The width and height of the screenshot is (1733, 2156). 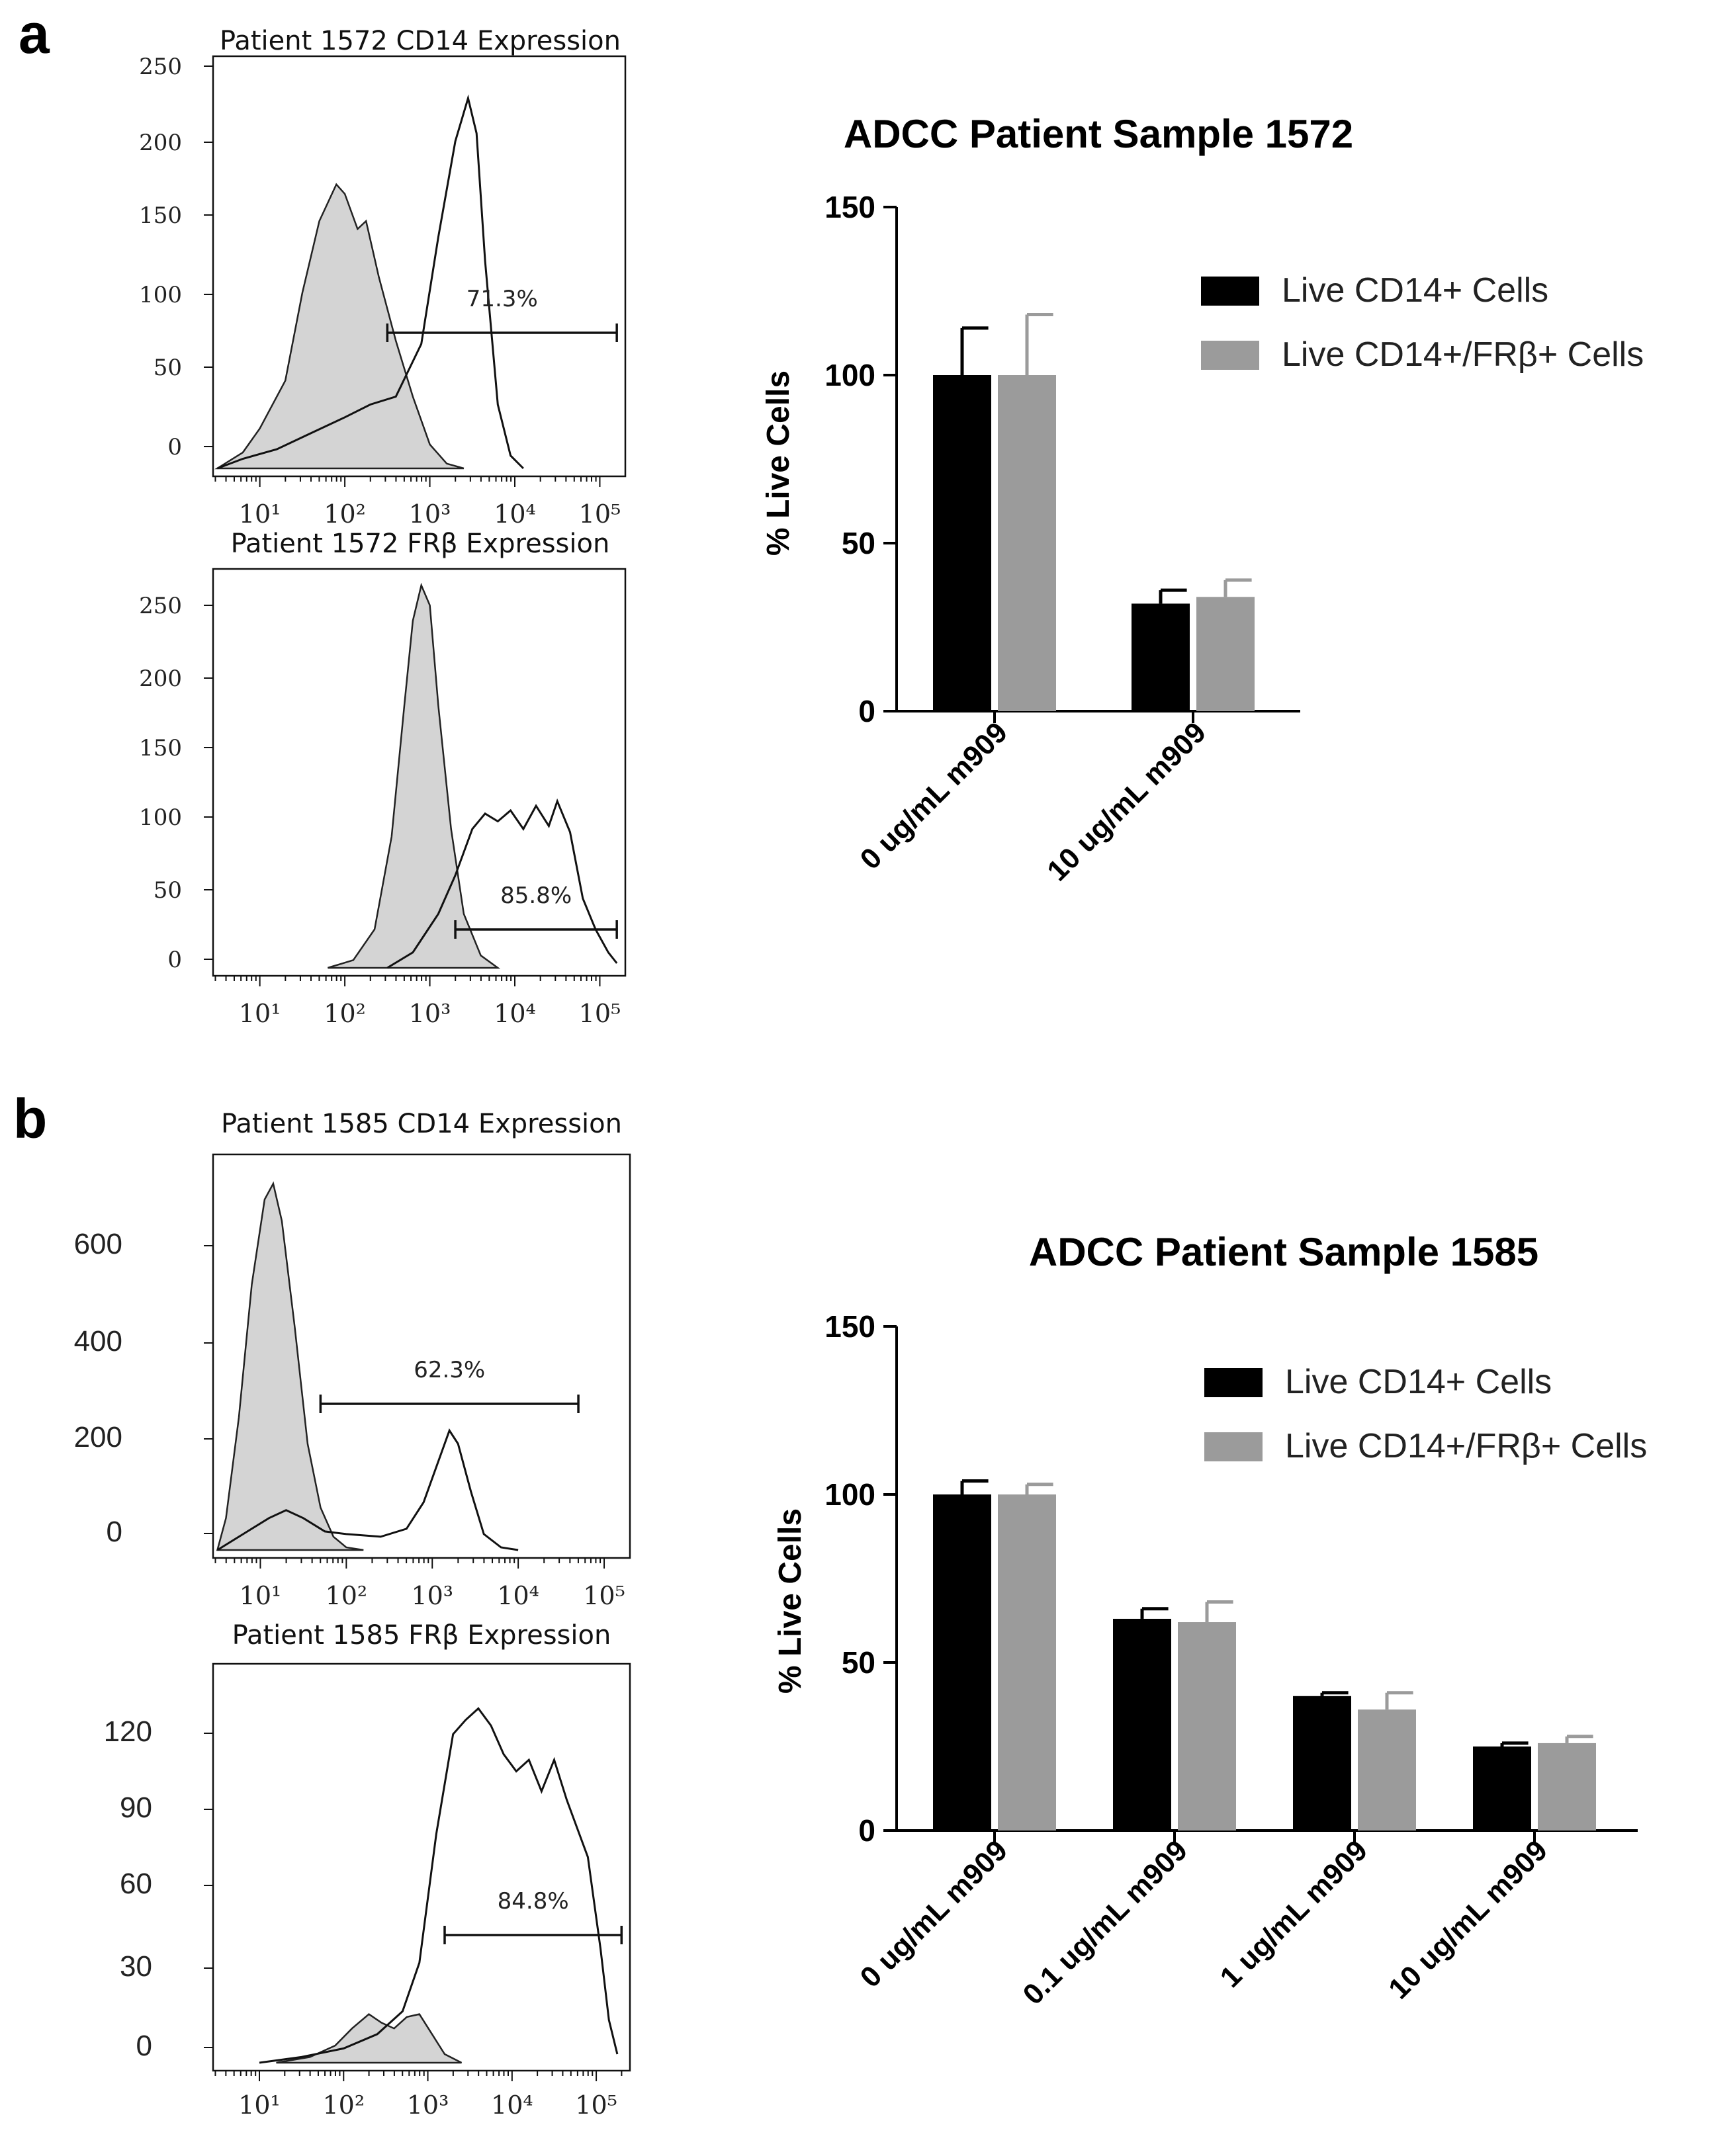 I want to click on histogram-title: Patient 1572 FRβ Expression, so click(x=420, y=544).